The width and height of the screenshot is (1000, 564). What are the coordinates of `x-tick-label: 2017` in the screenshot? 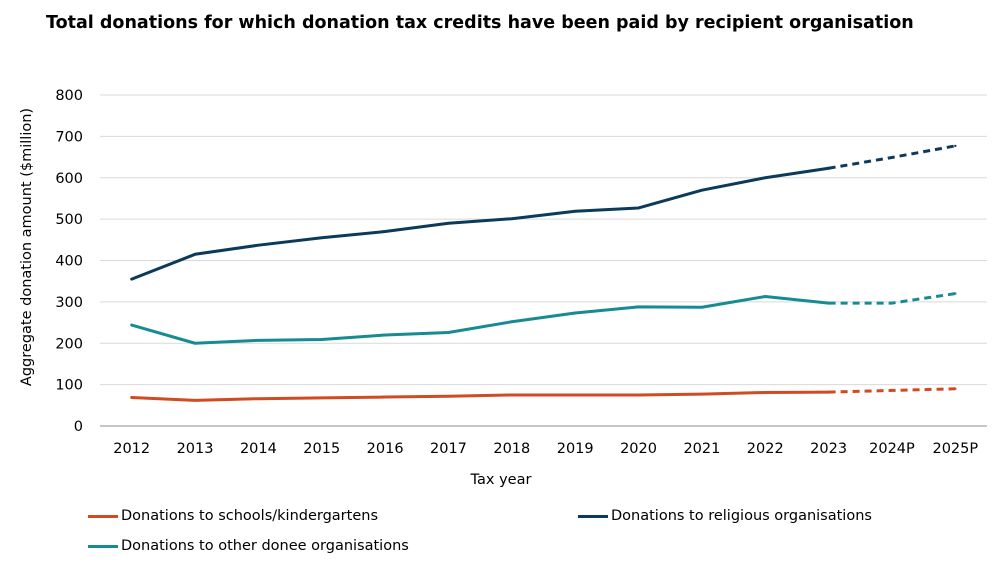 It's located at (448, 449).